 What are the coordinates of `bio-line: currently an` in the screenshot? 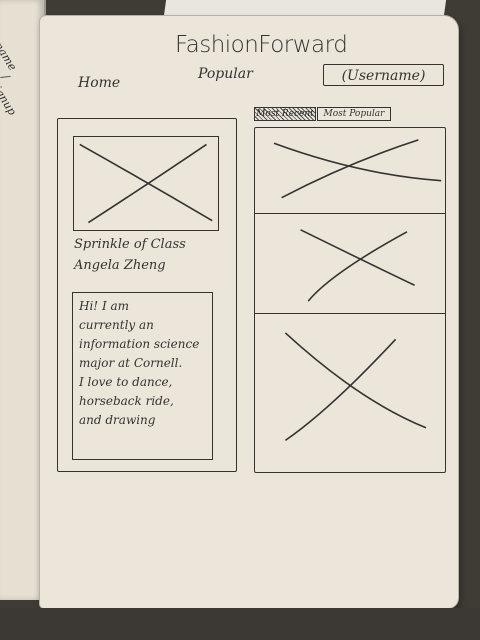 It's located at (116, 325).